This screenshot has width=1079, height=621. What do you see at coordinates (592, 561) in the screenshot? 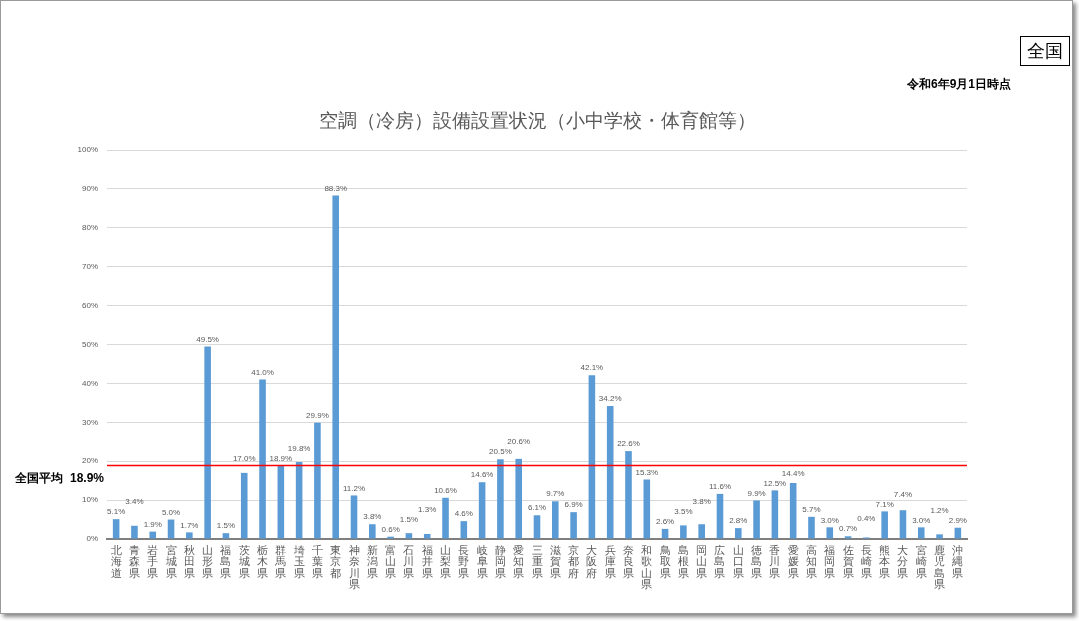
I see `x-tick-label: 大阪府` at bounding box center [592, 561].